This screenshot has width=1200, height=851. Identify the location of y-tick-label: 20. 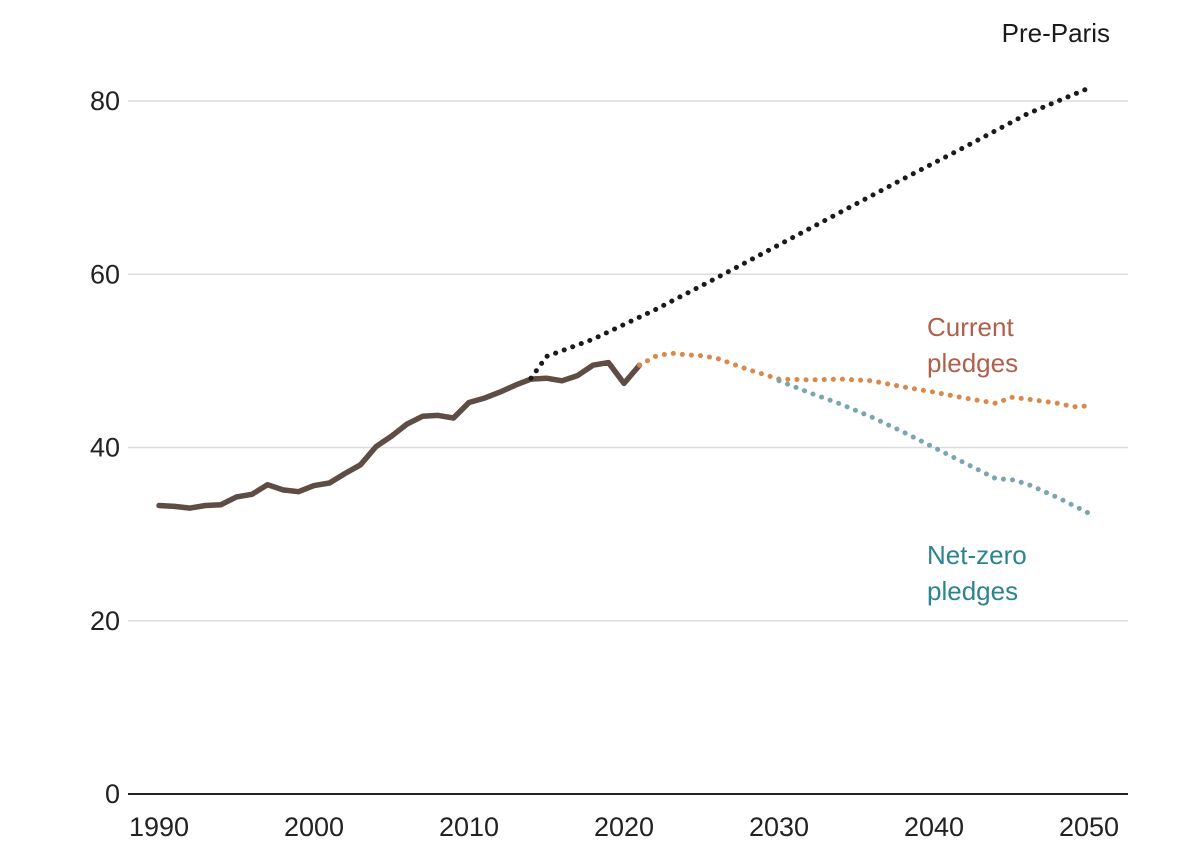
(105, 621).